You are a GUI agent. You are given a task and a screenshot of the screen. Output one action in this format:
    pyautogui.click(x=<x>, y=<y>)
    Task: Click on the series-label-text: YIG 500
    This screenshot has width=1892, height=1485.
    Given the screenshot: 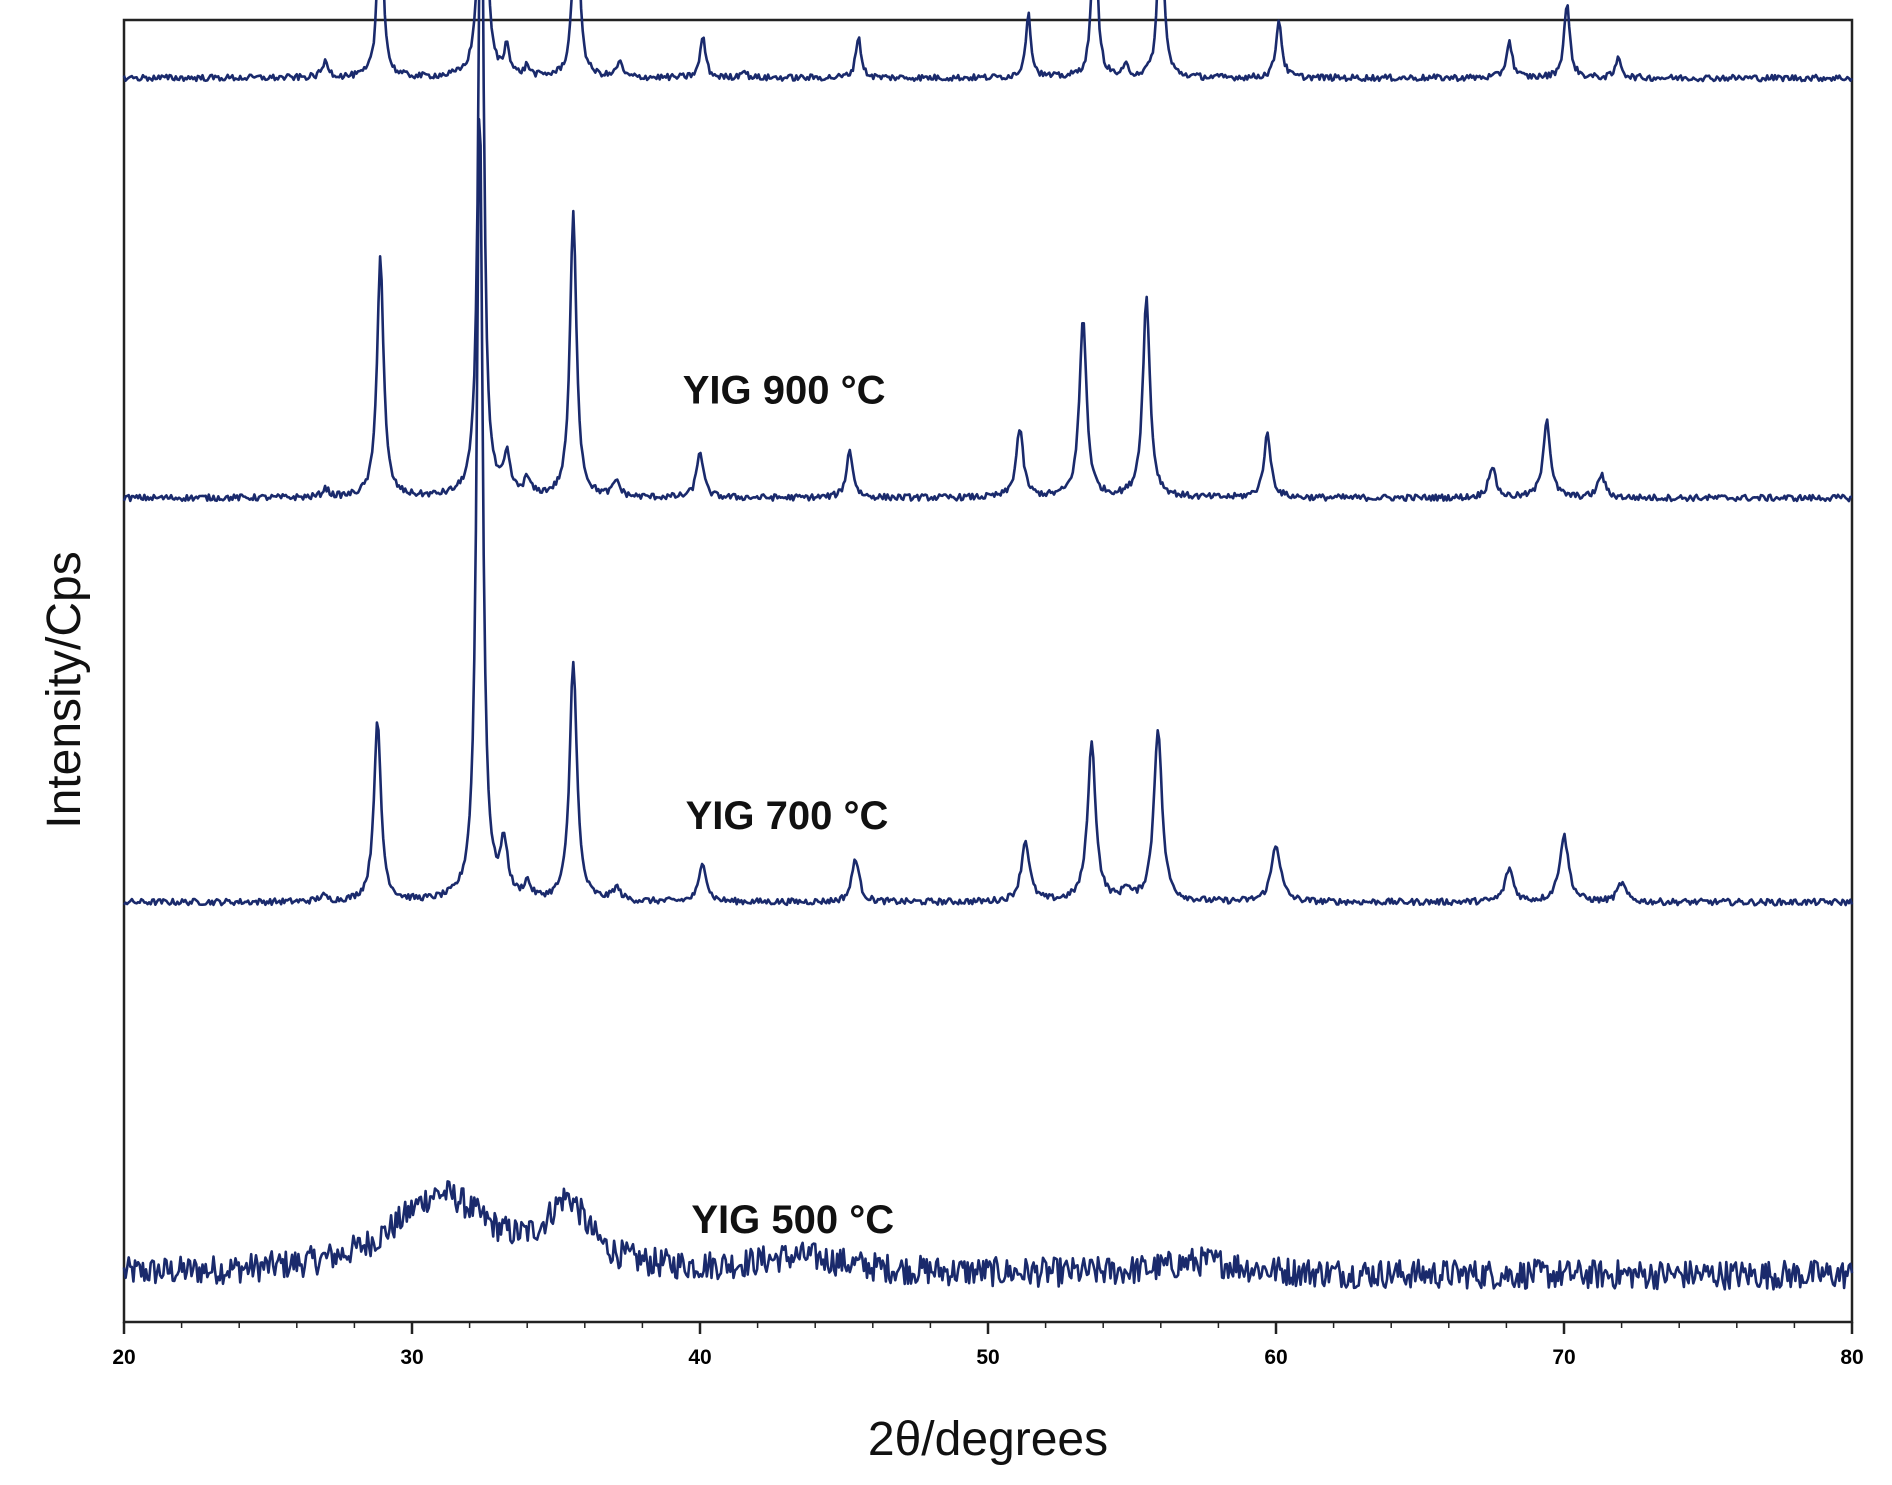 What is the action you would take?
    pyautogui.click(x=770, y=1220)
    